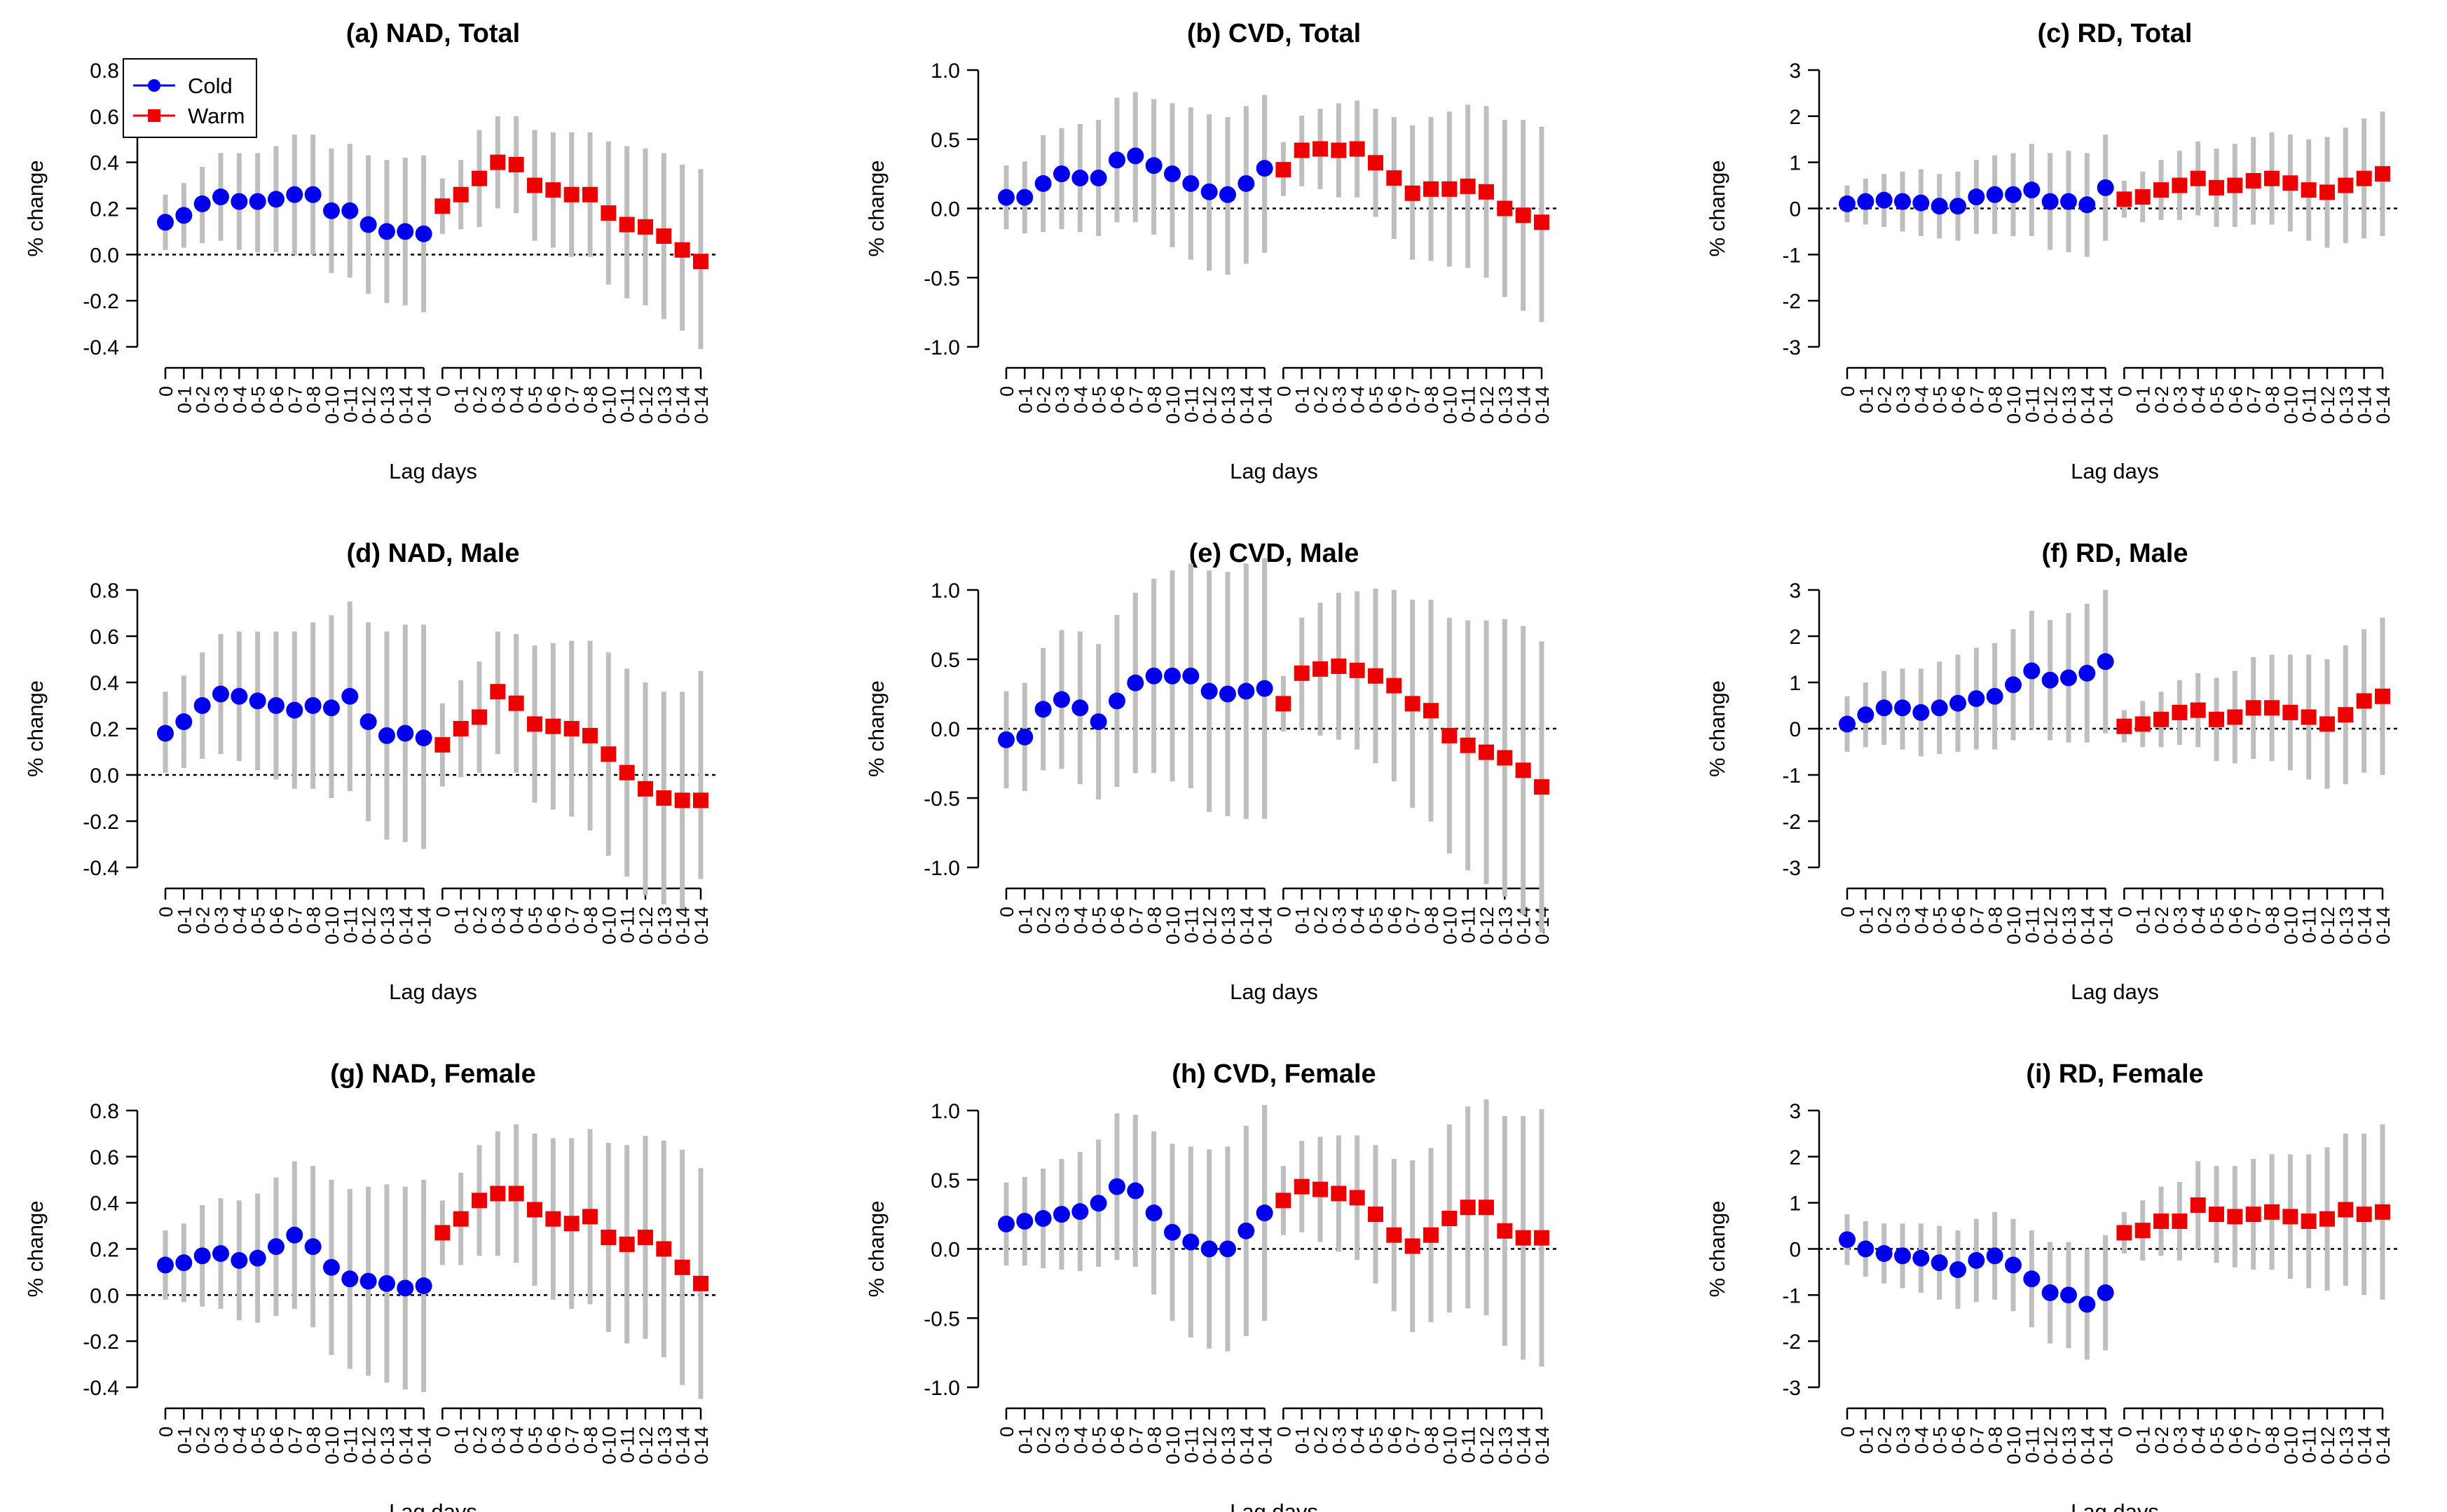 Image resolution: width=2447 pixels, height=1512 pixels. I want to click on y-tick-label: 0.4, so click(105, 683).